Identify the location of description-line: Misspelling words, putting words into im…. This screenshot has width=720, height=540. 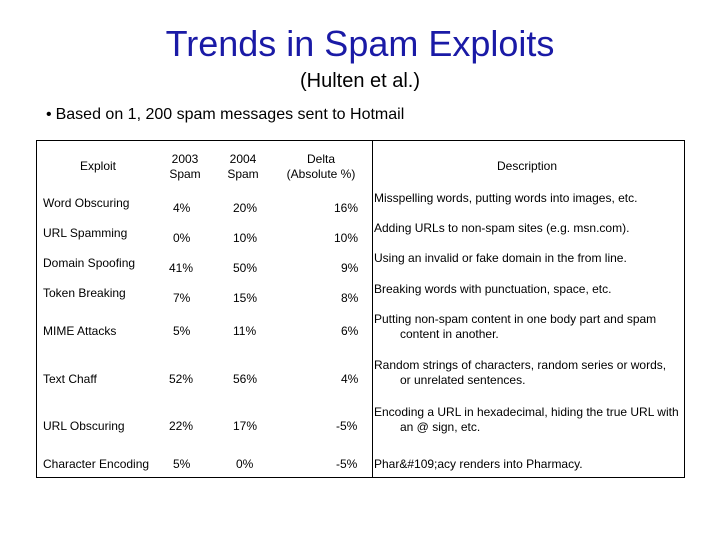
(506, 198).